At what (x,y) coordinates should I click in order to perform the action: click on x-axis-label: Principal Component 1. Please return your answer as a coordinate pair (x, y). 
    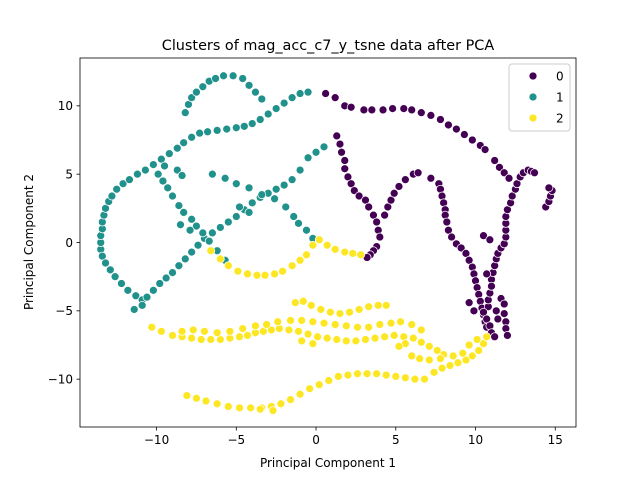
    Looking at the image, I should click on (328, 463).